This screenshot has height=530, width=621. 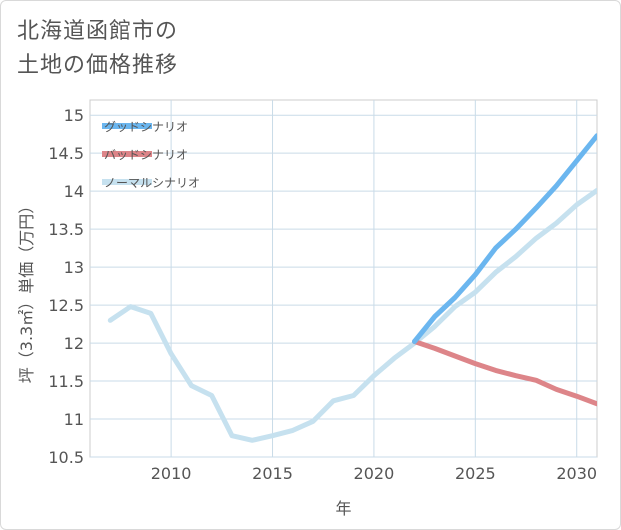 What do you see at coordinates (343, 508) in the screenshot?
I see `x-axis-title: 年` at bounding box center [343, 508].